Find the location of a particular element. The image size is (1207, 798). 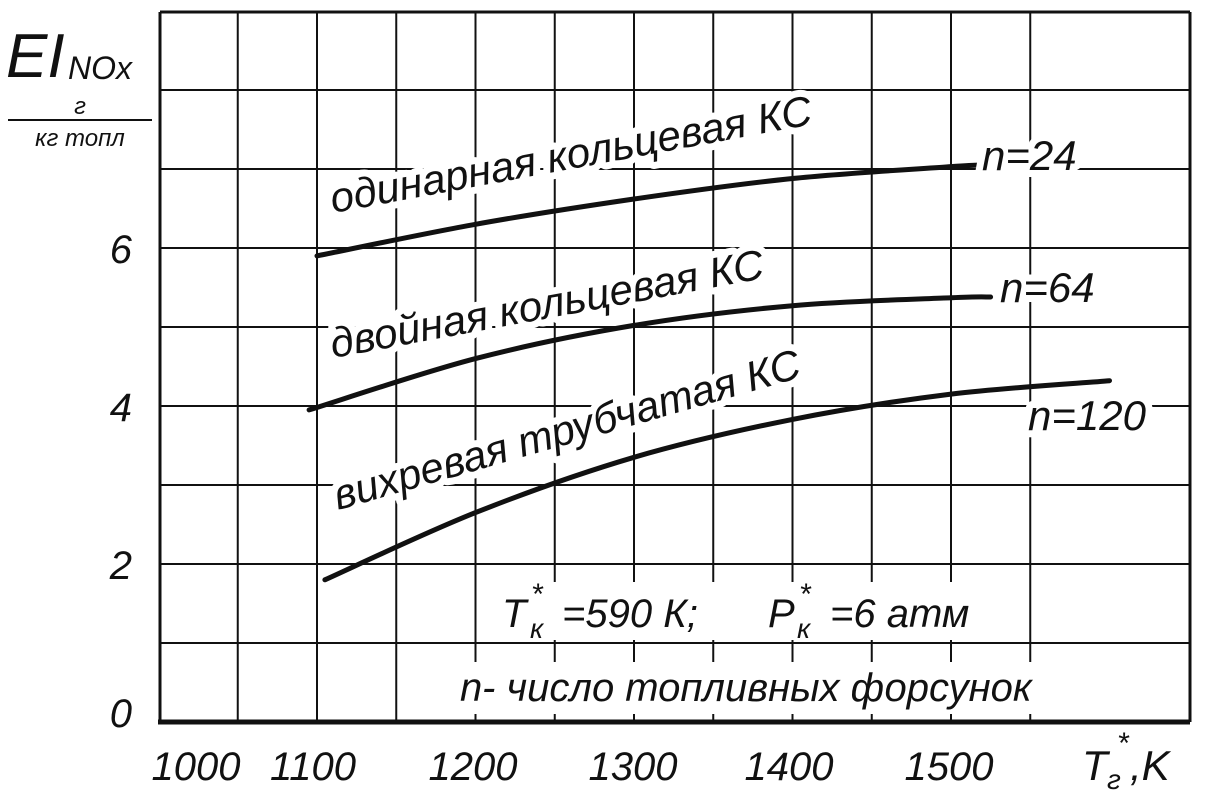

tk-symbol: T is located at coordinates (515, 614).